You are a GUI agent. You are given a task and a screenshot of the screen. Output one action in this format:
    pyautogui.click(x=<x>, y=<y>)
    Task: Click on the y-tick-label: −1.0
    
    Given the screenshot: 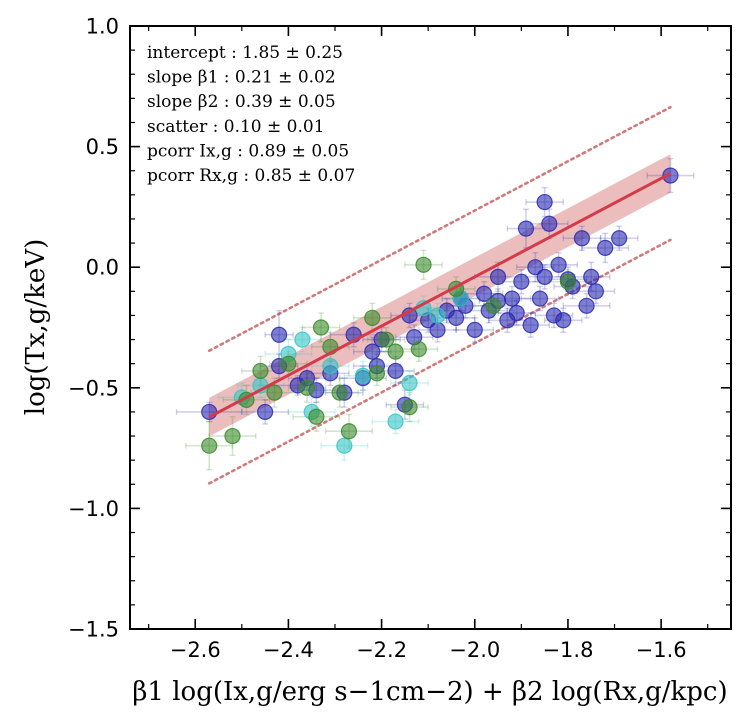 What is the action you would take?
    pyautogui.click(x=93, y=509)
    